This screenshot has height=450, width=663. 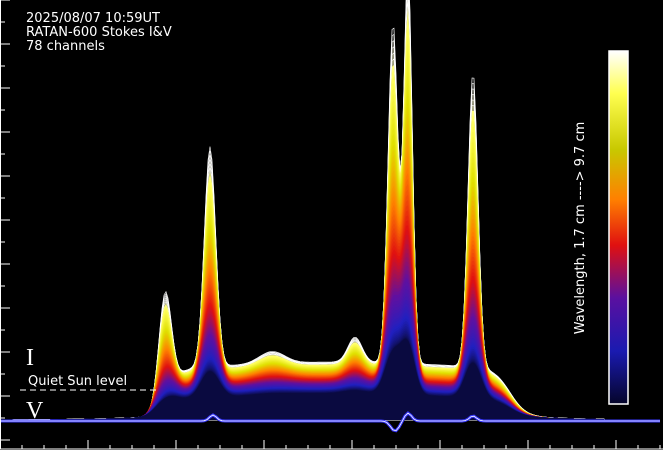 I want to click on channels: 78 channels, so click(x=65, y=46).